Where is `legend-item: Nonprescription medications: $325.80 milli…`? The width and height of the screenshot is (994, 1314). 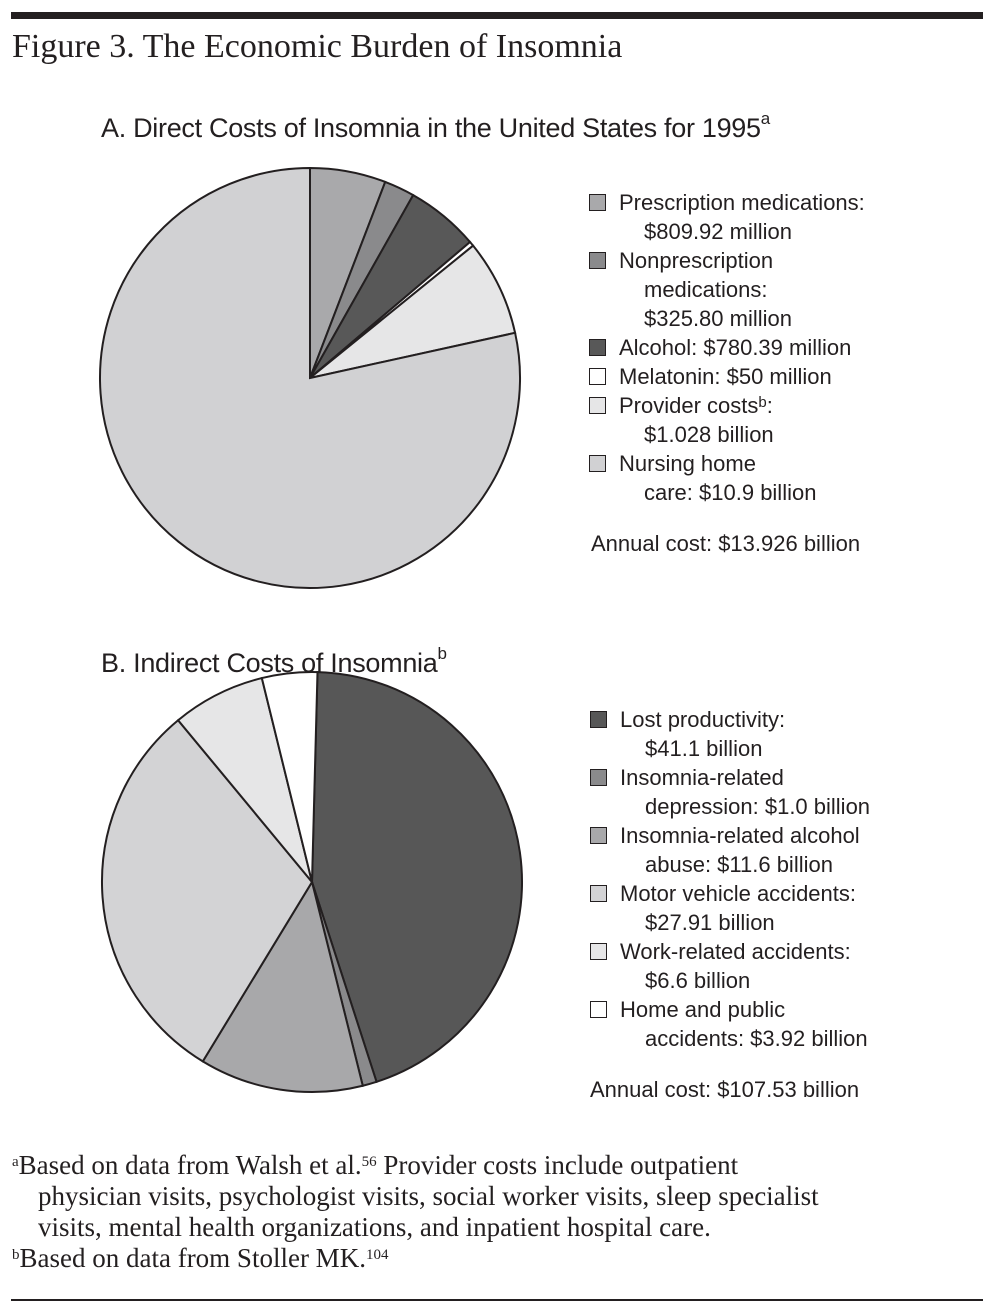
legend-item: Nonprescription medications: $325.80 milli… is located at coordinates (727, 289).